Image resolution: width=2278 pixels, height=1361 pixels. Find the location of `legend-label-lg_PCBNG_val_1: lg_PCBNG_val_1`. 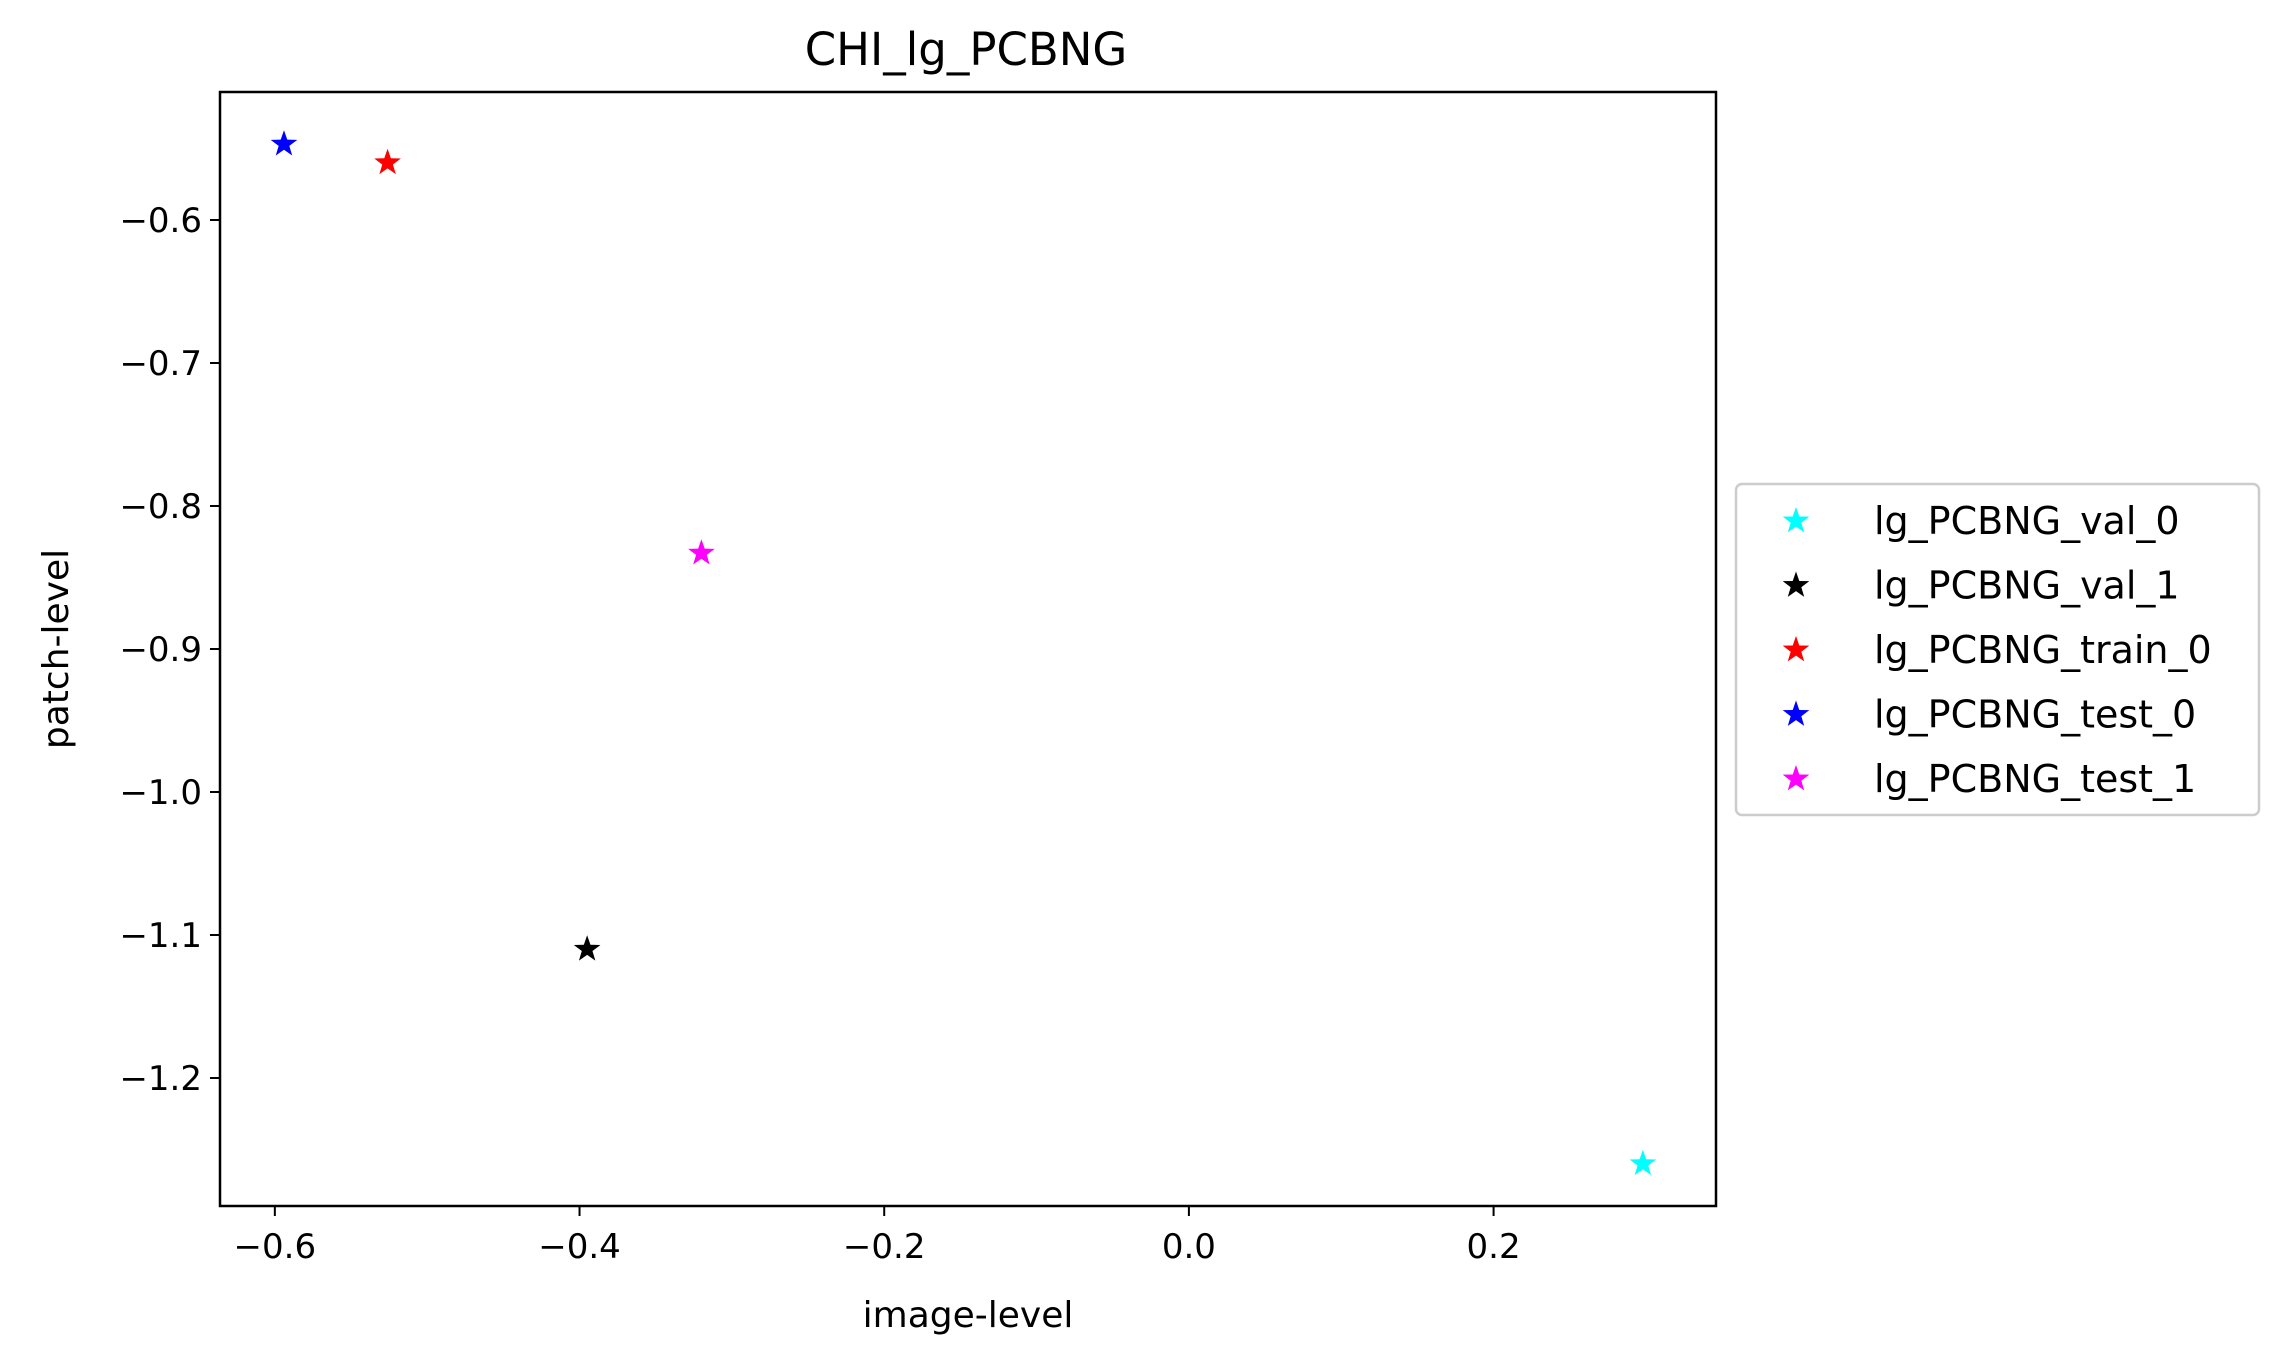

legend-label-lg_PCBNG_val_1: lg_PCBNG_val_1 is located at coordinates (2027, 586).